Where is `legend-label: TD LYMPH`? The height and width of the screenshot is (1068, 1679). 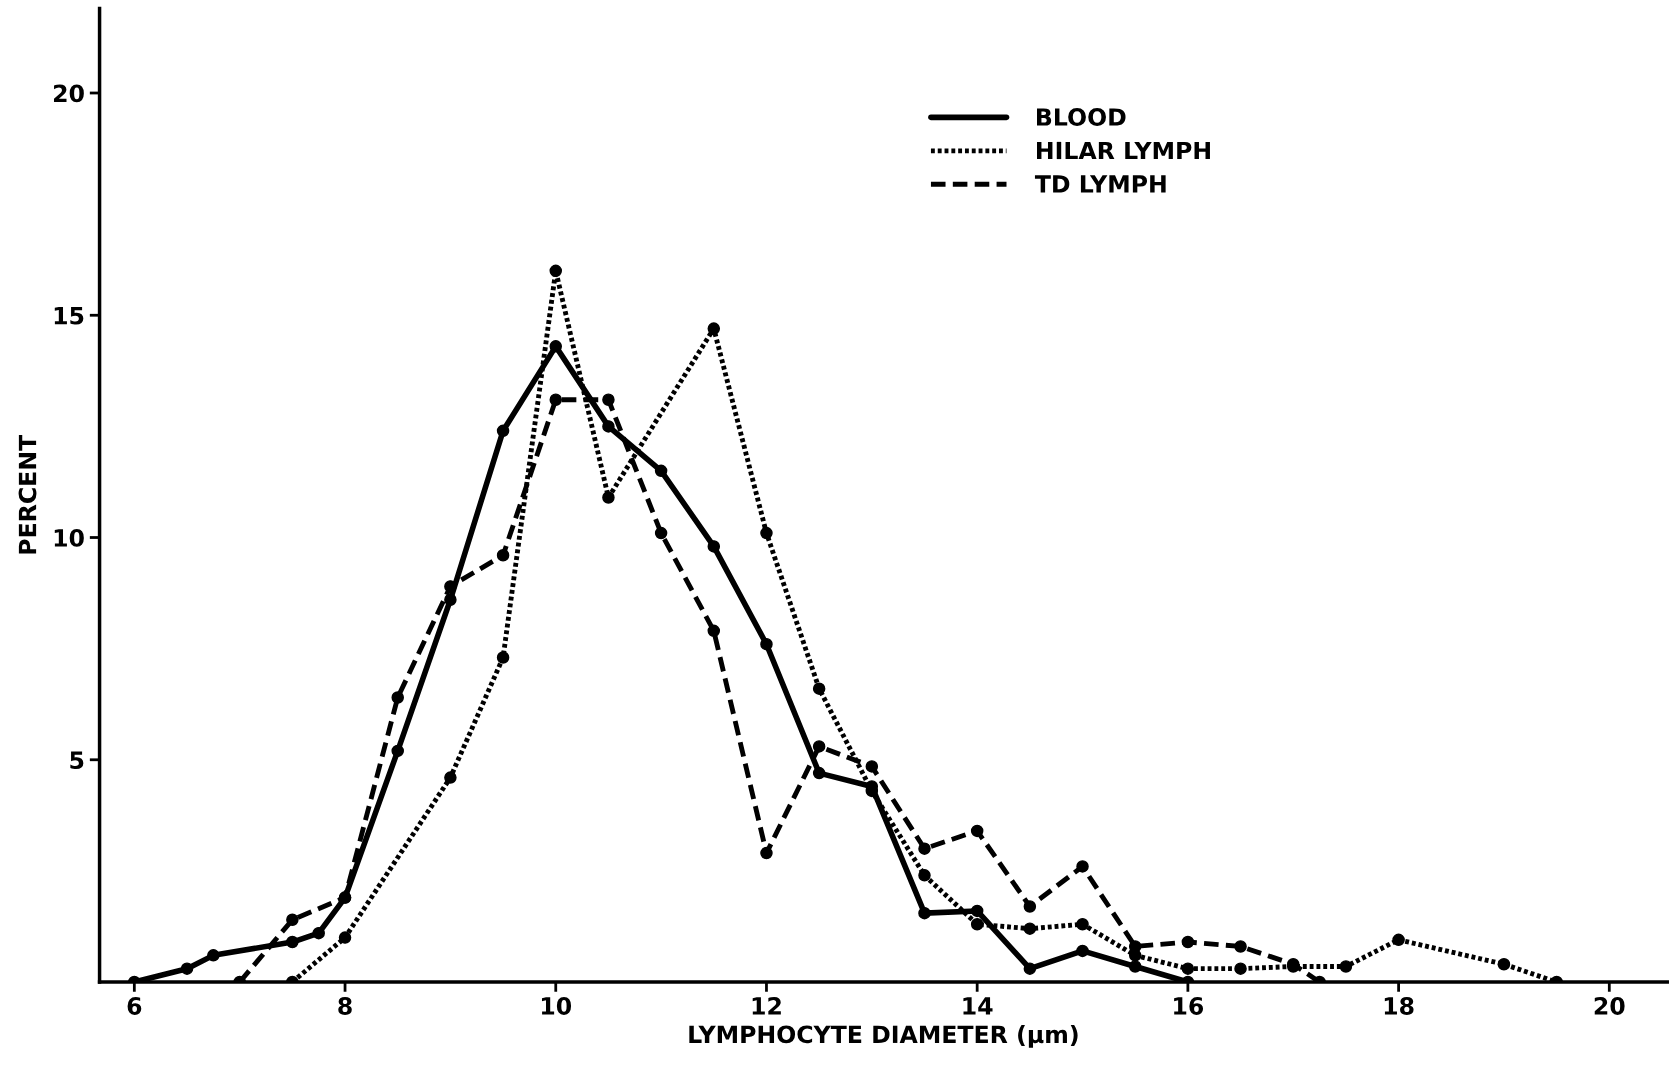 legend-label: TD LYMPH is located at coordinates (1100, 184).